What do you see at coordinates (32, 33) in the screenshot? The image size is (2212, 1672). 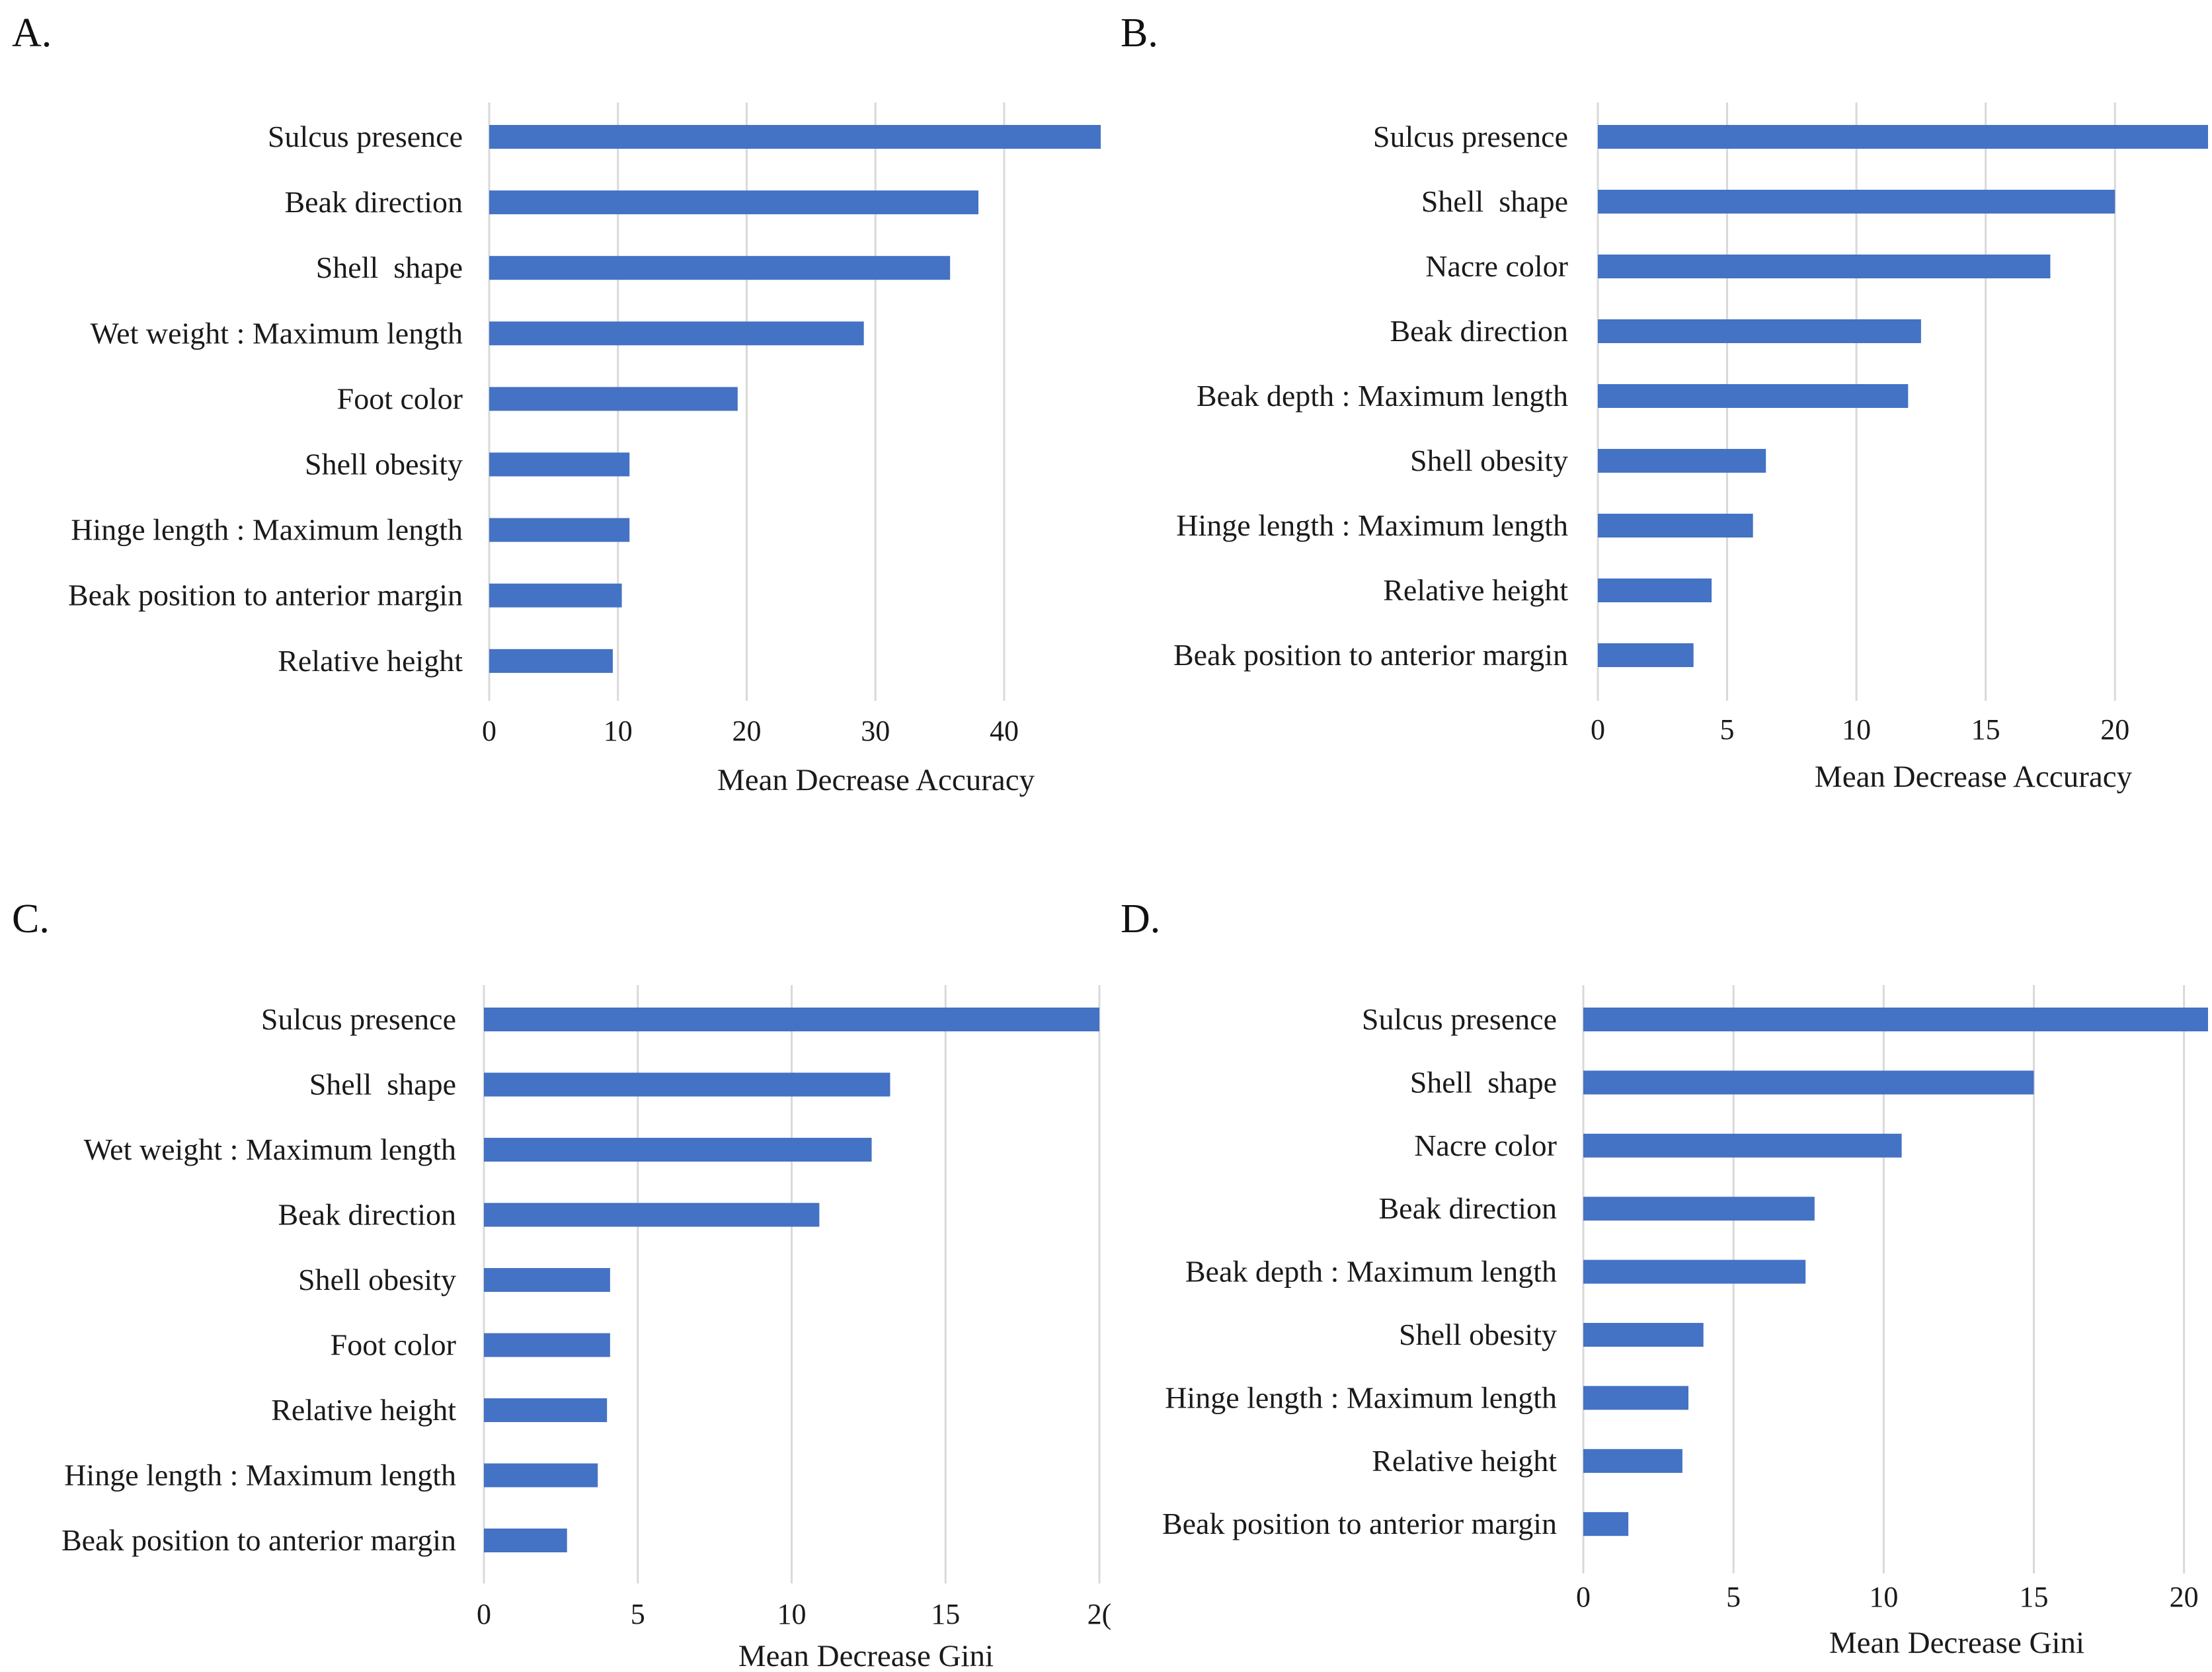 I see `panel-a-letter: A.` at bounding box center [32, 33].